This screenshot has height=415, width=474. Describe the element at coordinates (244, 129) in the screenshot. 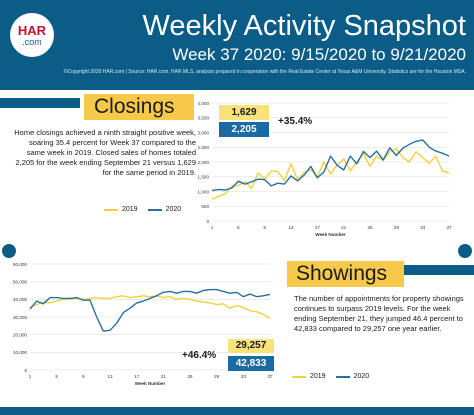

I see `closings-2020-value: 2,205` at that location.